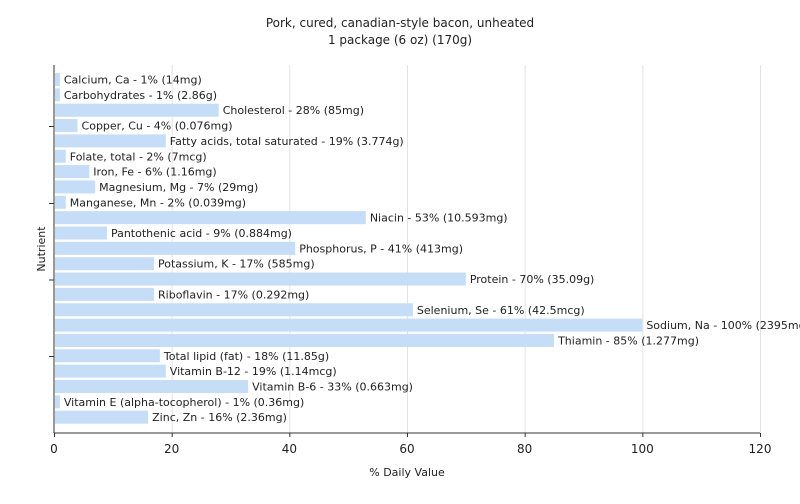 Image resolution: width=800 pixels, height=504 pixels. What do you see at coordinates (133, 80) in the screenshot?
I see `bar-label: Calcium, Ca - 1% (14mg)` at bounding box center [133, 80].